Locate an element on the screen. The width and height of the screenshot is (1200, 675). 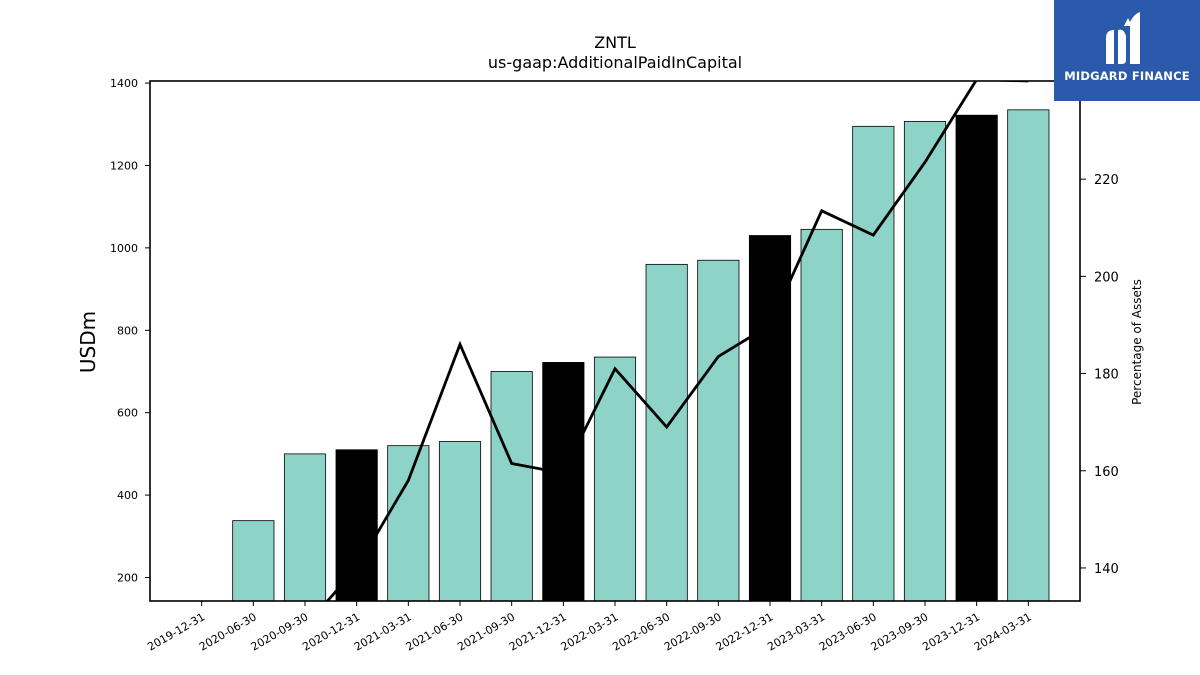
x-tick-label: 2024-03-31 is located at coordinates (1003, 631).